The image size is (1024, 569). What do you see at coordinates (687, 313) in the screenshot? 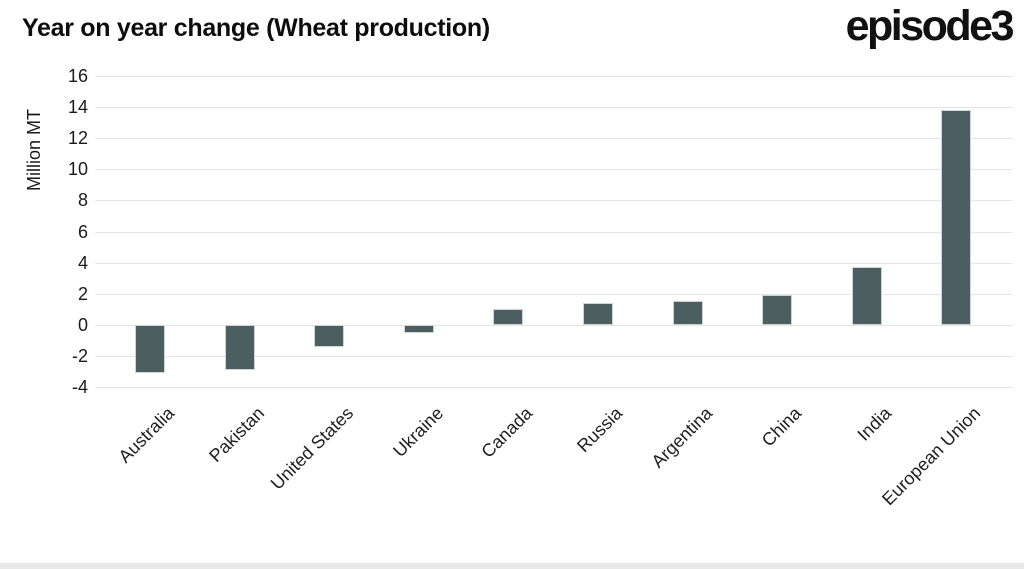
I see `bar-argentina` at bounding box center [687, 313].